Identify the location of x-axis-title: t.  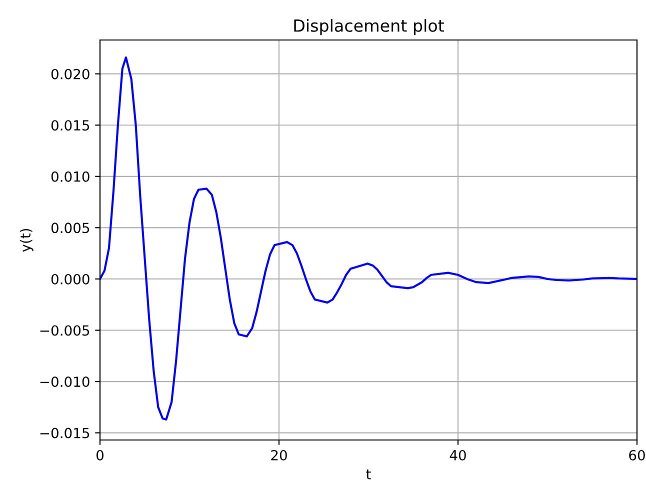
(368, 475).